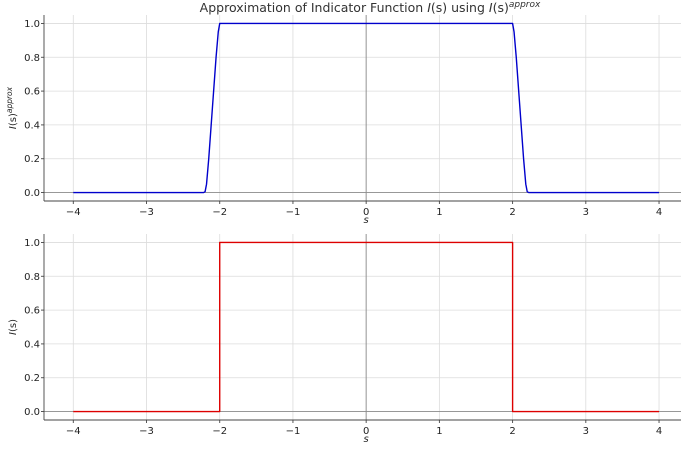 The width and height of the screenshot is (681, 451). Describe the element at coordinates (13, 327) in the screenshot. I see `y-axis-label: I(s)` at that location.